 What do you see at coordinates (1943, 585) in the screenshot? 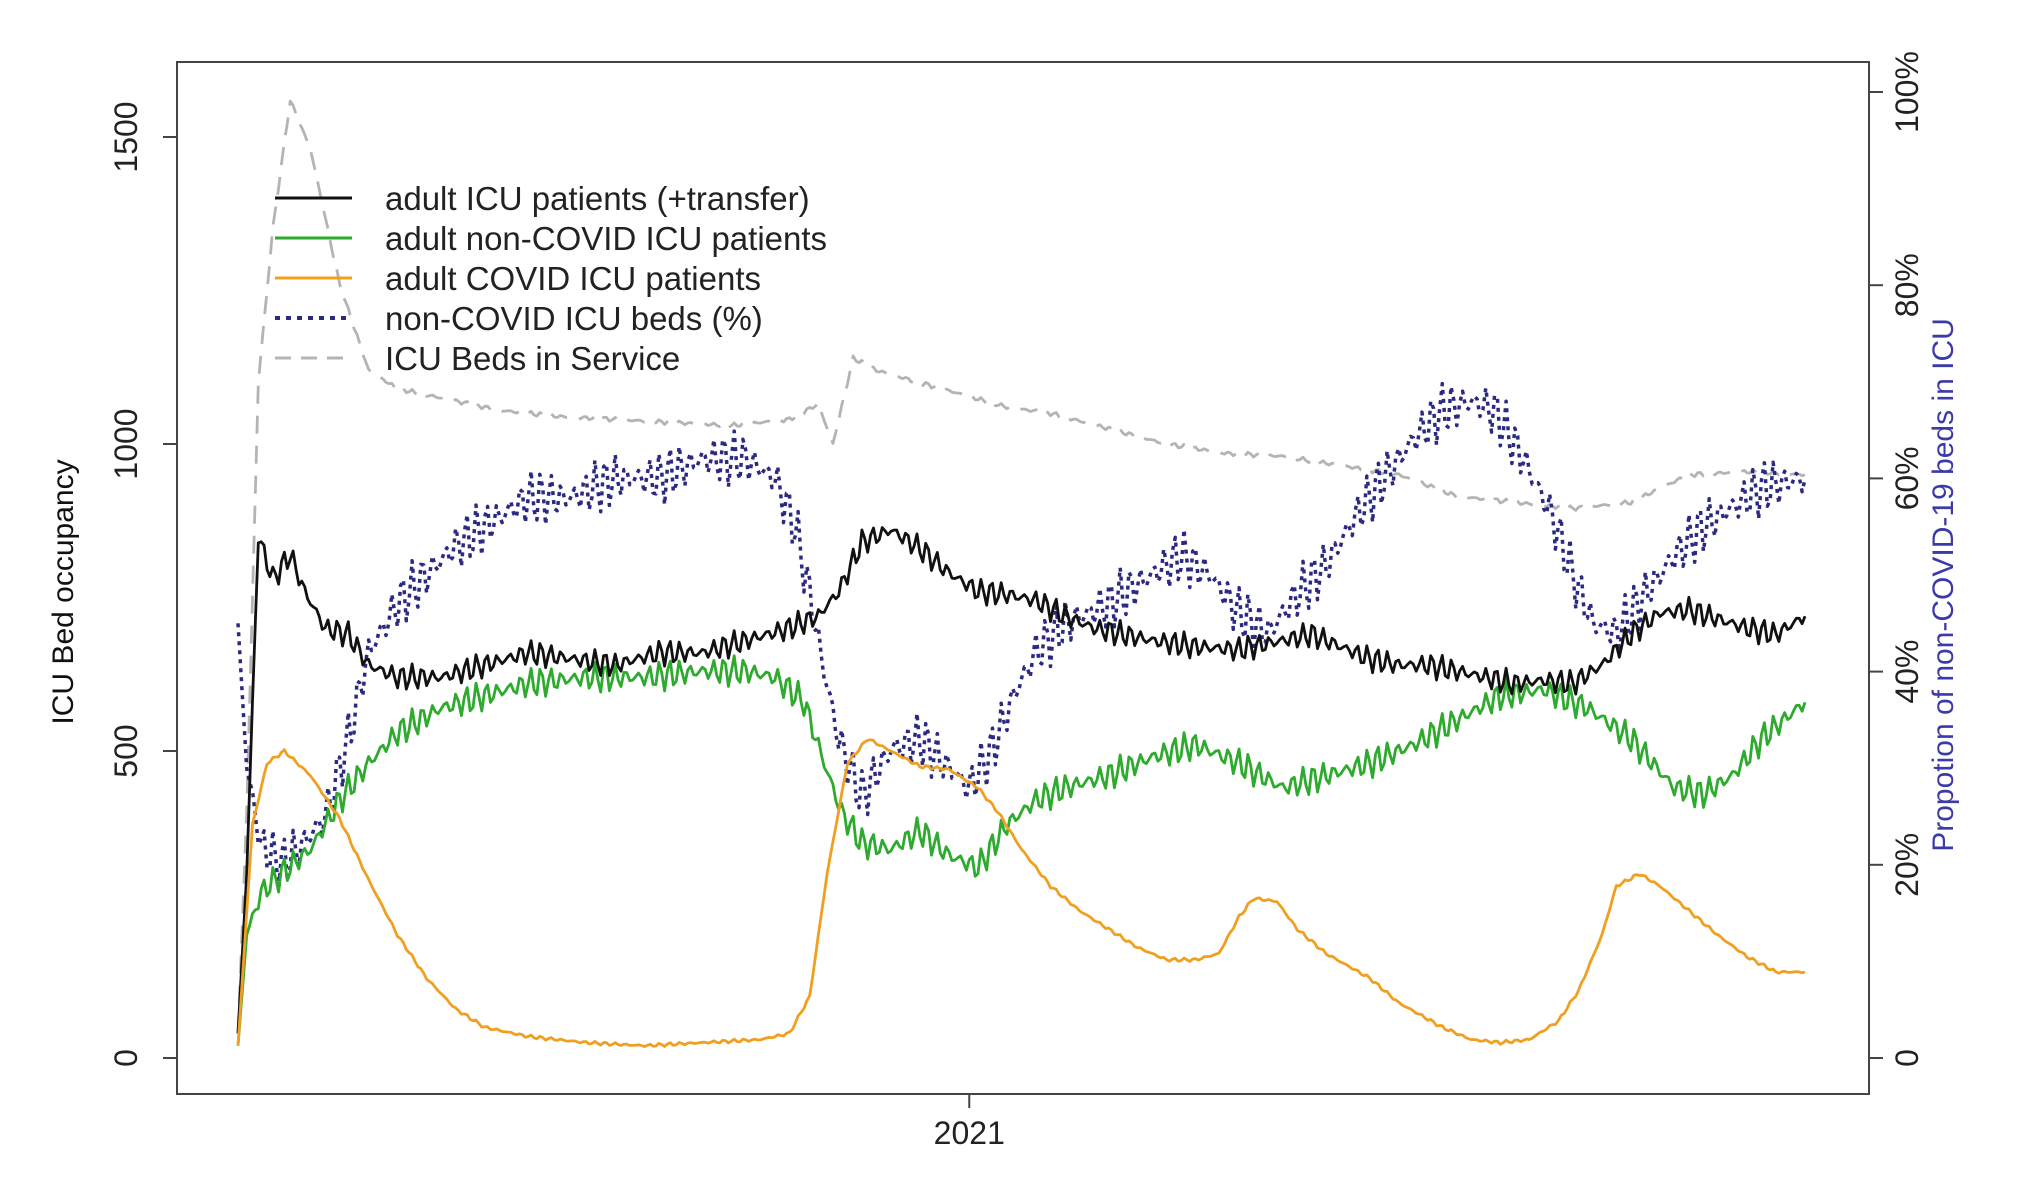
I see `y-axis-right-title: Propotion of non-COVID-19 beds in ICU` at bounding box center [1943, 585].